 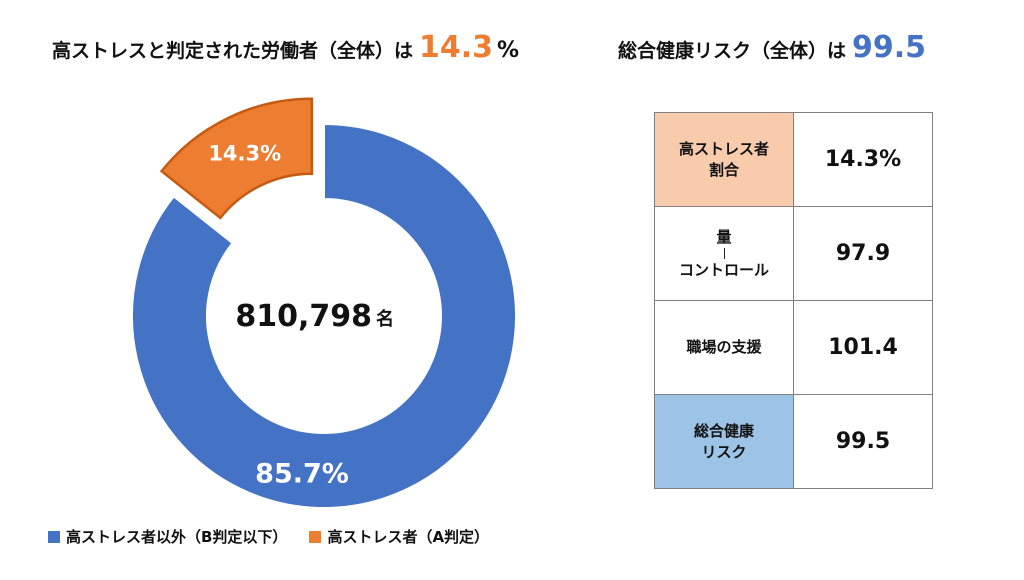 I want to click on legend-item-high-stress: 高ストレス者（A判定）, so click(x=399, y=536).